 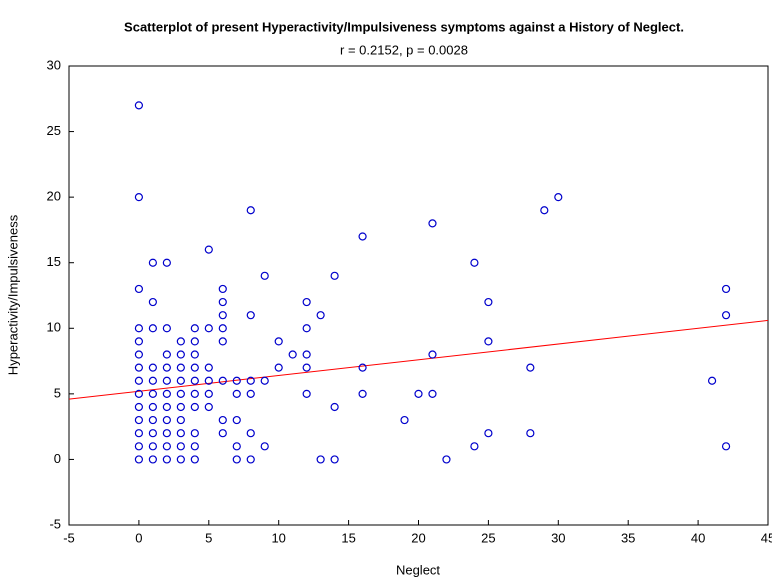 What do you see at coordinates (54, 196) in the screenshot?
I see `y-tick-label: 20` at bounding box center [54, 196].